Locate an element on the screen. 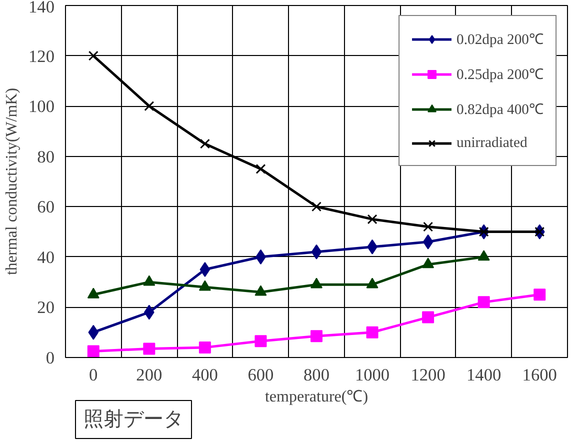  x-tick-label: 1600 is located at coordinates (539, 375).